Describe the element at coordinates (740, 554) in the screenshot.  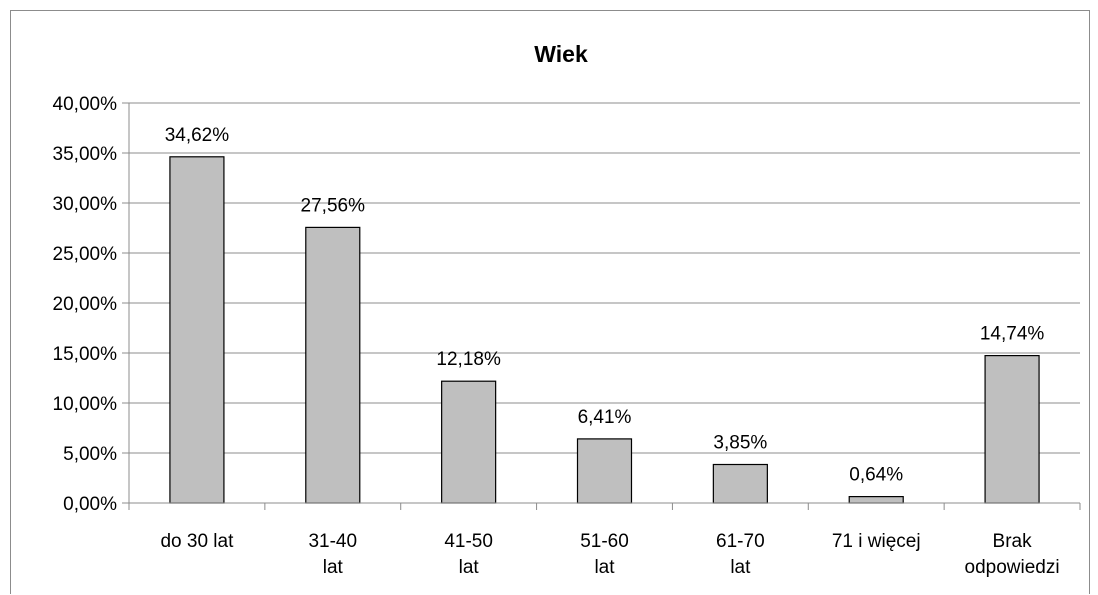
I see `category-label: 61-70 lat` at that location.